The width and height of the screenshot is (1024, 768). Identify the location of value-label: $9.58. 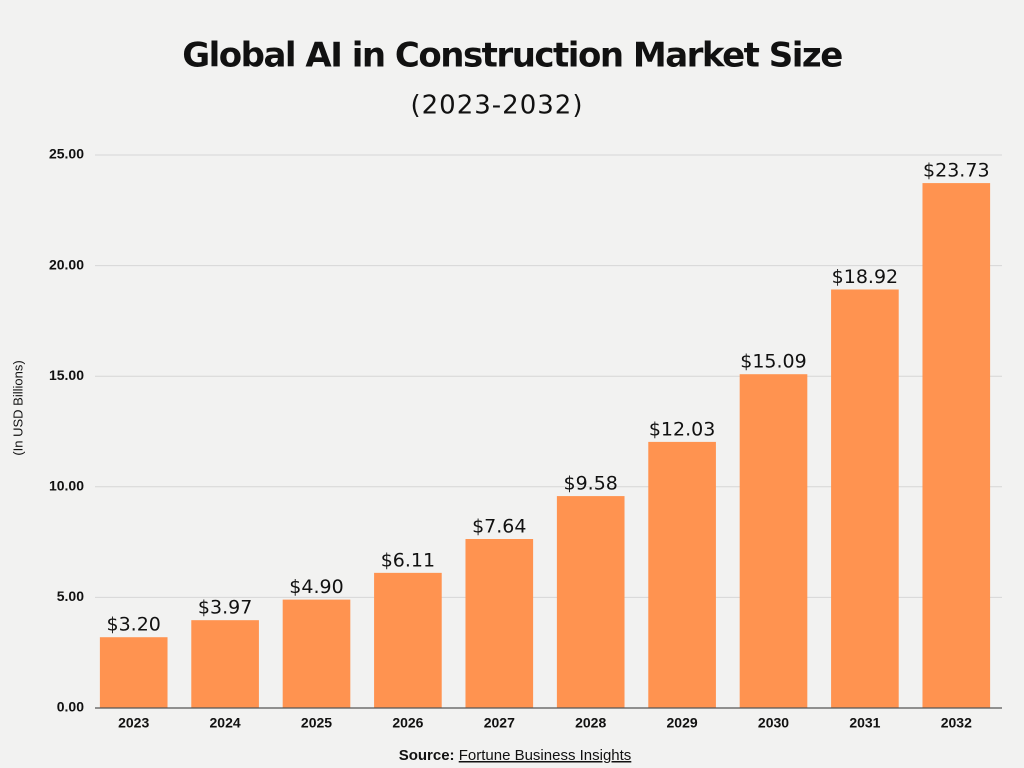
(590, 484).